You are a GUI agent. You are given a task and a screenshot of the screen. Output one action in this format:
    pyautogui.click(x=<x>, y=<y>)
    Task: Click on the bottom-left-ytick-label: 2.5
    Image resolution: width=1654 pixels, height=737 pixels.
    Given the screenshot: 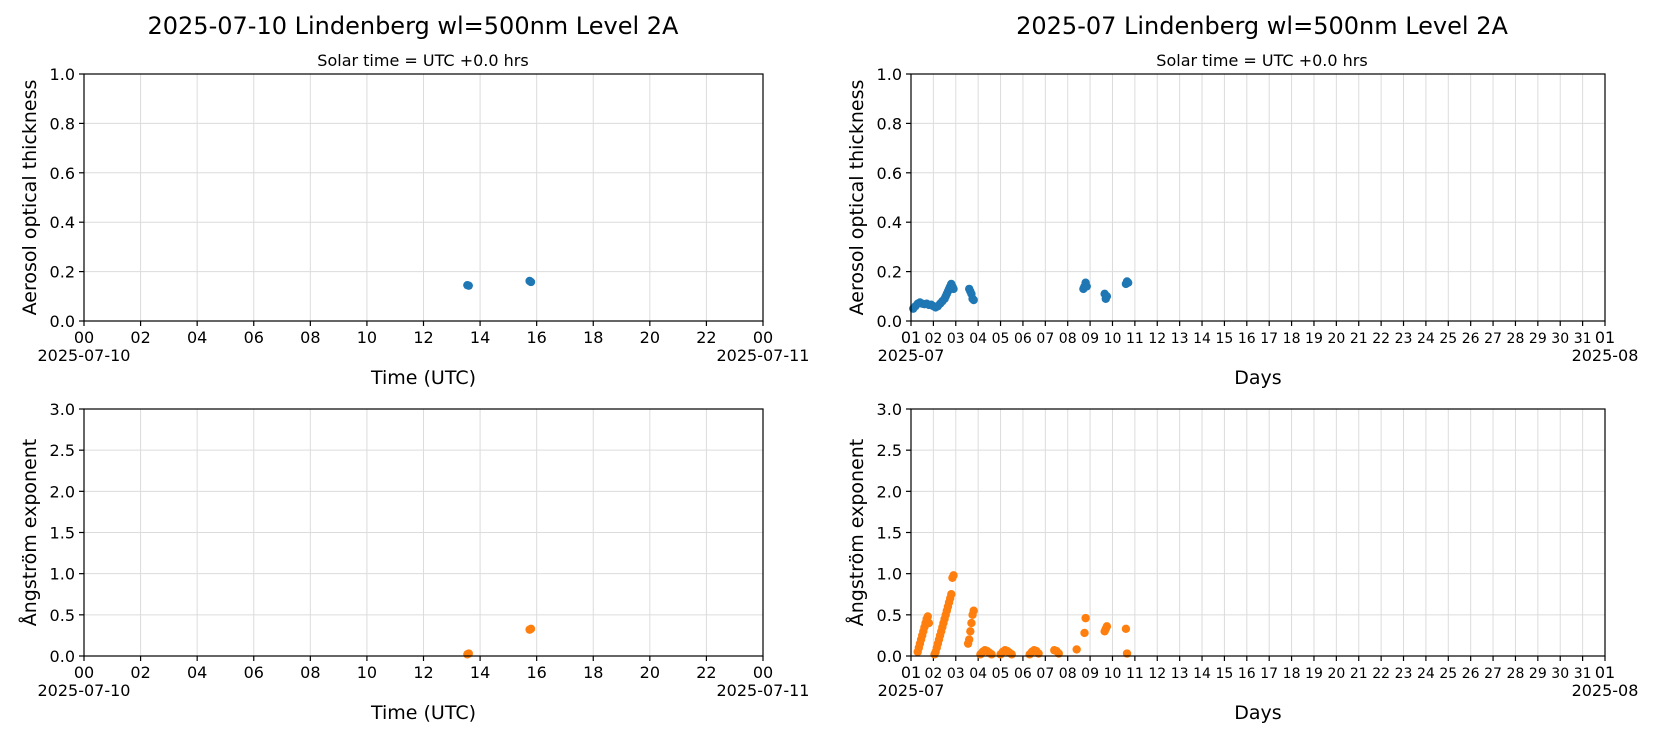 What is the action you would take?
    pyautogui.click(x=62, y=450)
    